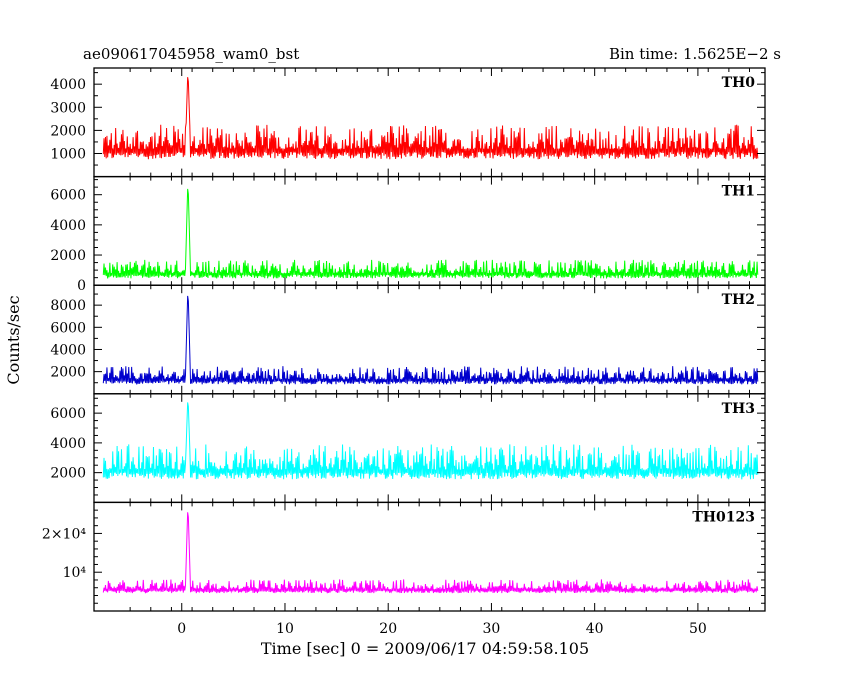 This screenshot has width=850, height=680. I want to click on y-tick-label: 0, so click(81, 286).